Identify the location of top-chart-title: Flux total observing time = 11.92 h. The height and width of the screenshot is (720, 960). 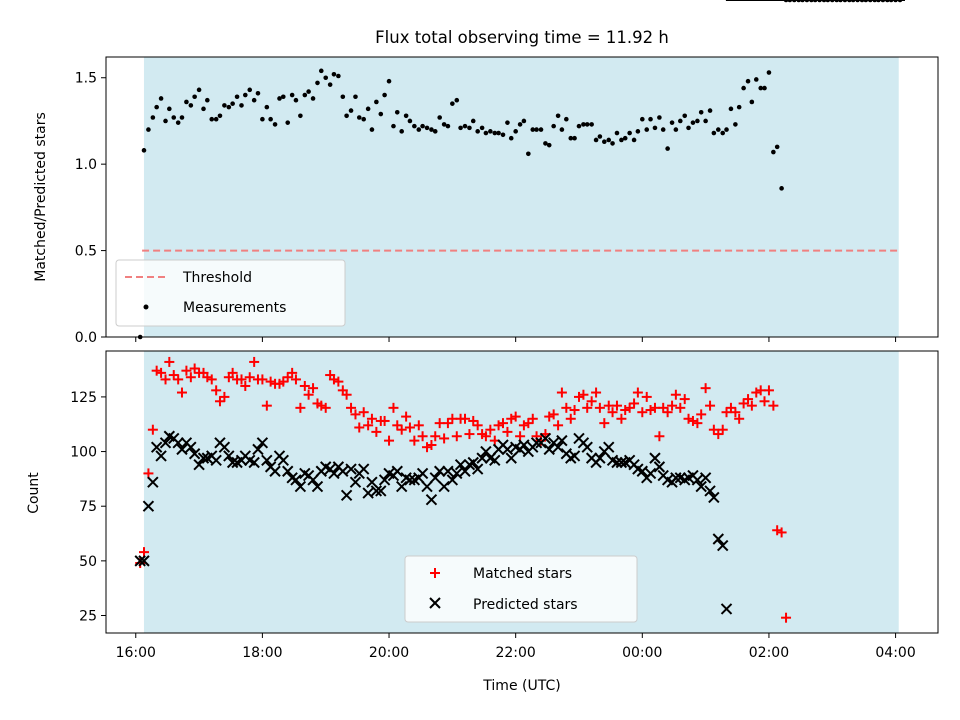
(522, 37).